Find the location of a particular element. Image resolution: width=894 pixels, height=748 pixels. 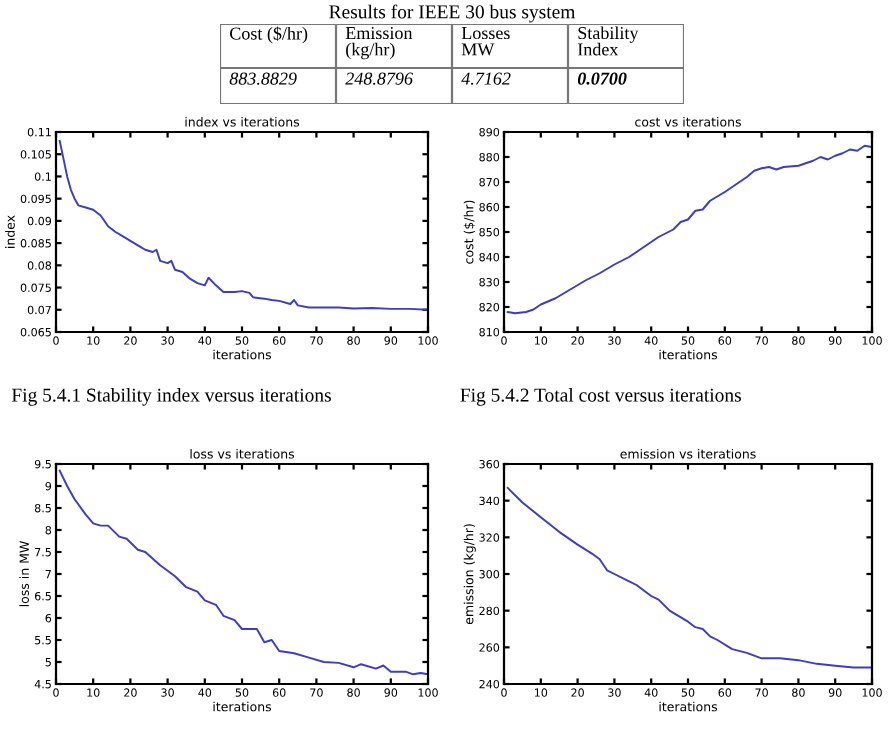

text: 883.8829 is located at coordinates (263, 78).